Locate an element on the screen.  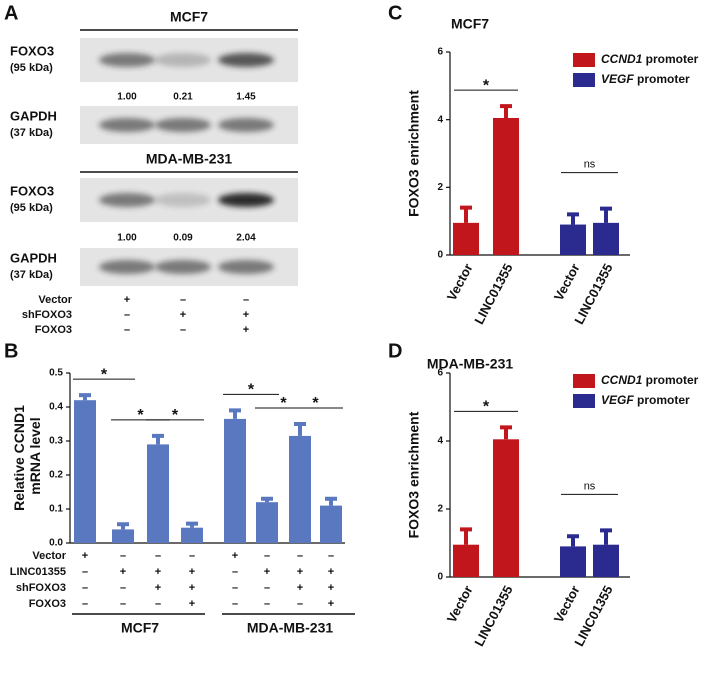
y-tick-label: 0.0 is located at coordinates (56, 543).